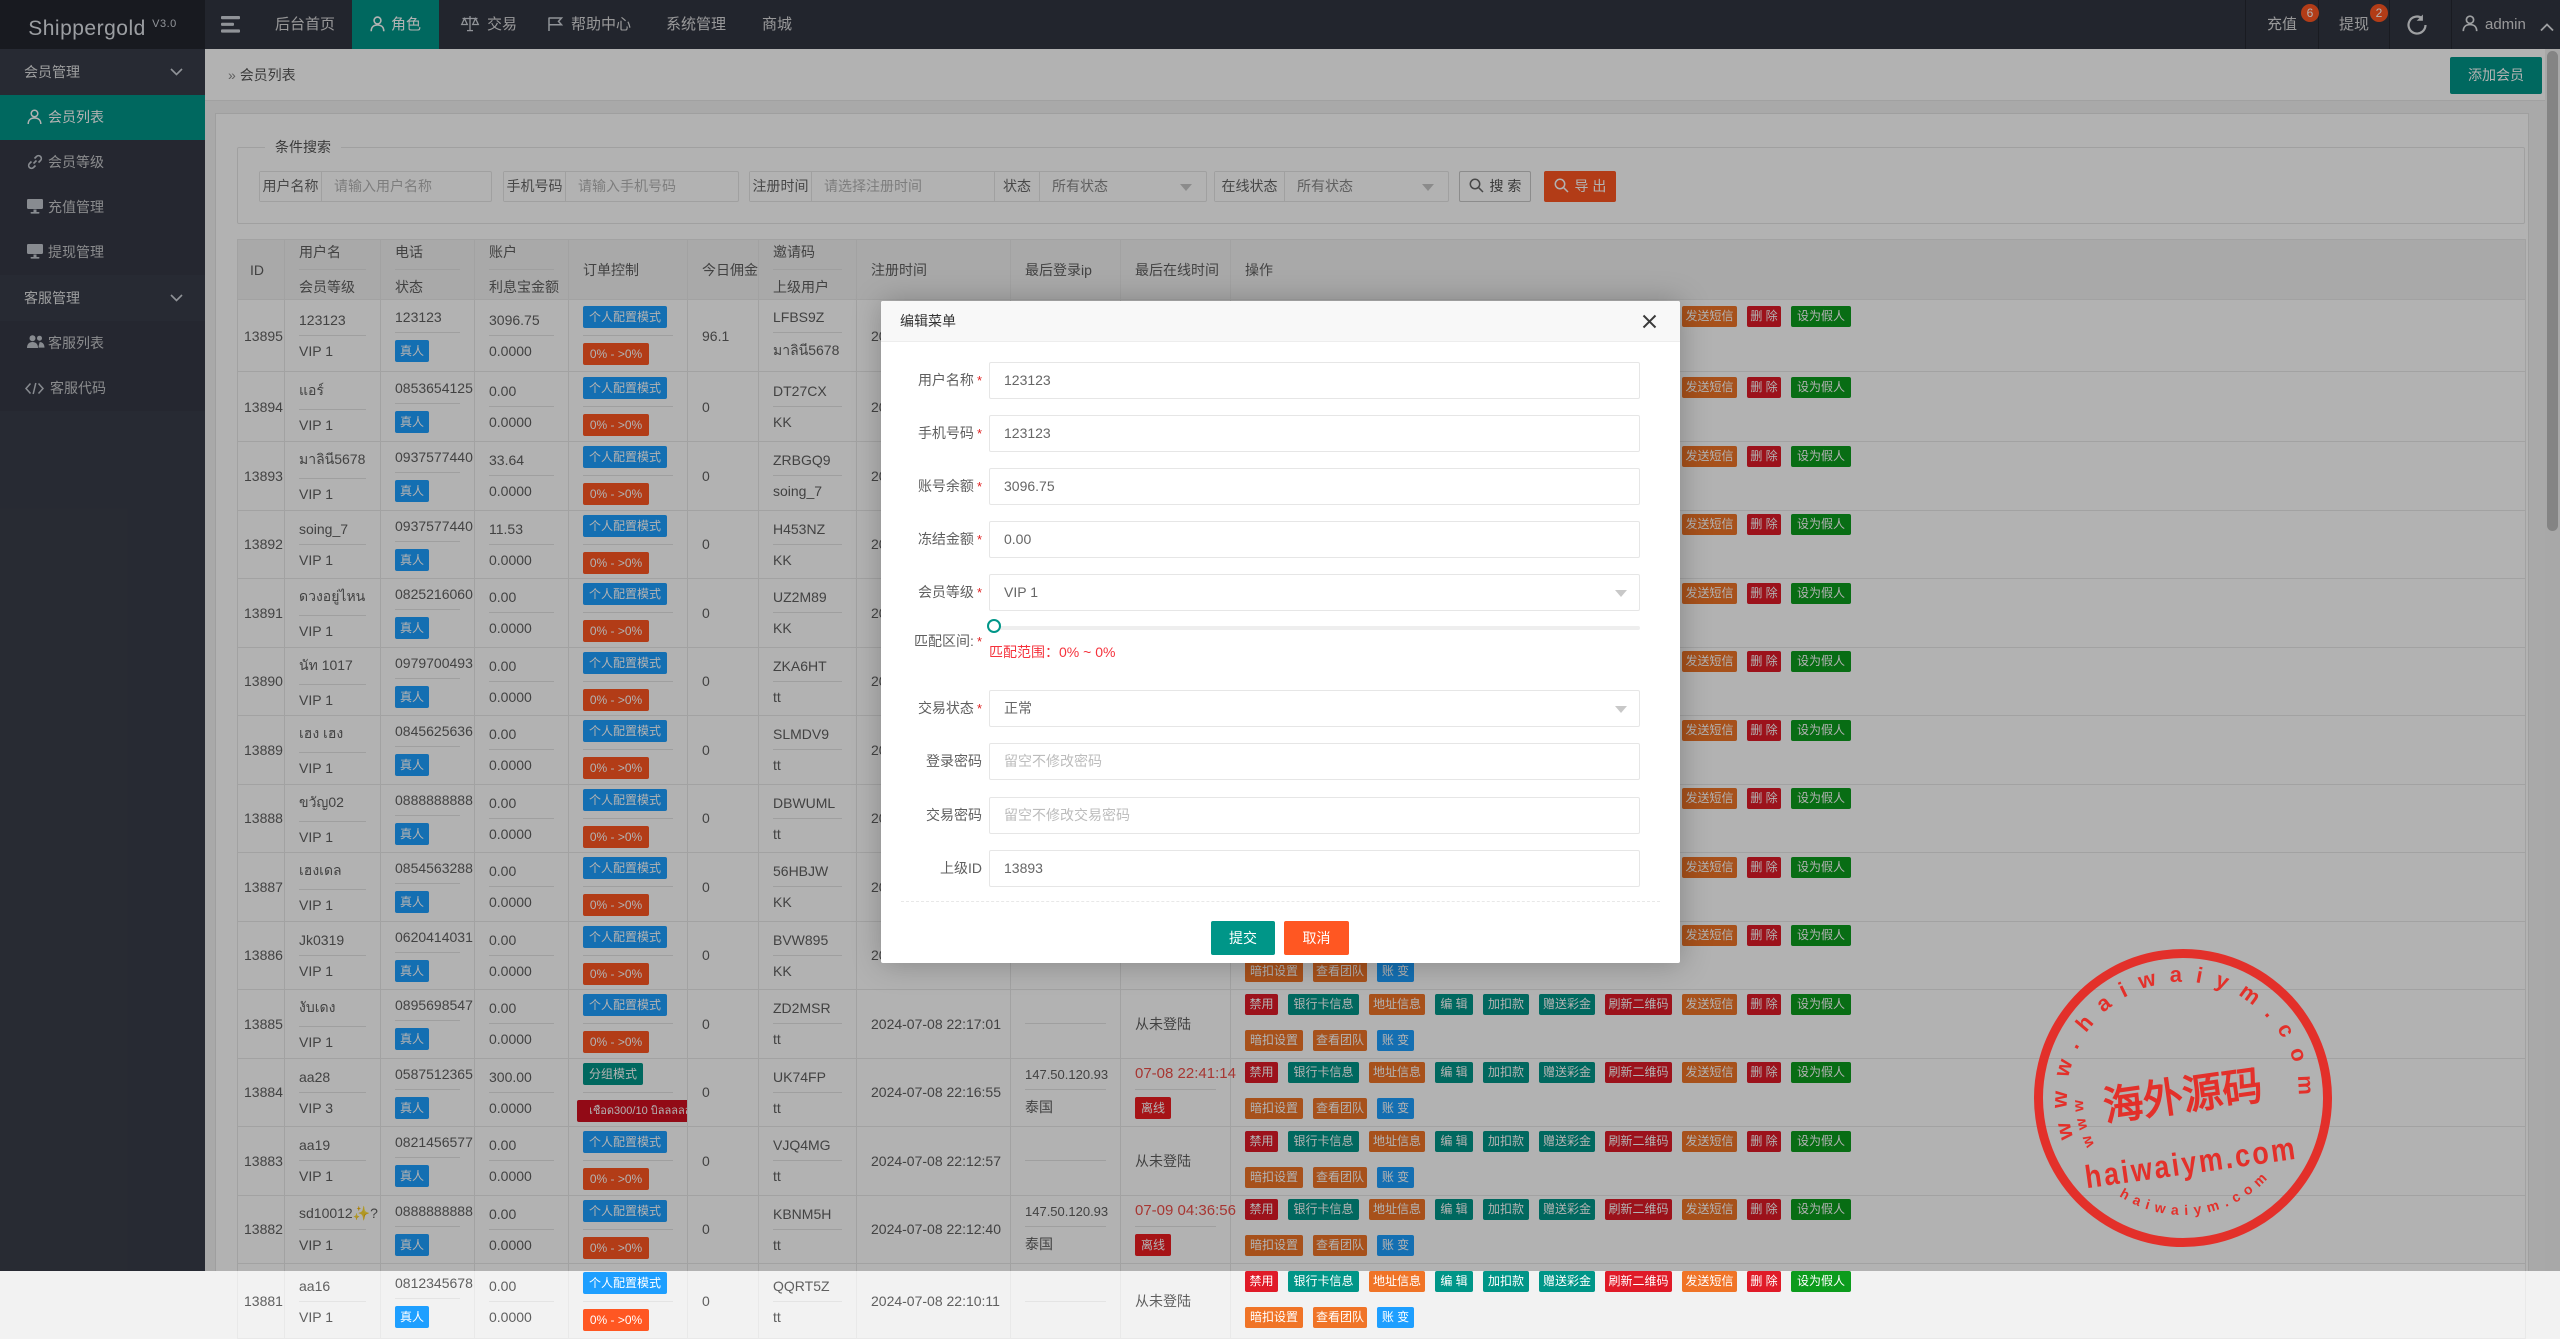 The width and height of the screenshot is (2560, 1339). What do you see at coordinates (2191, 1162) in the screenshot?
I see `svg-text: haiwaiym.com` at bounding box center [2191, 1162].